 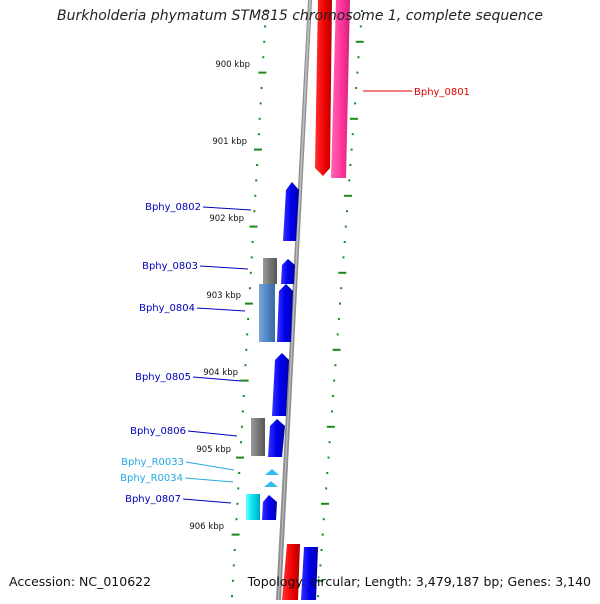 What do you see at coordinates (232, 65) in the screenshot?
I see `ruler-label: 900 kbp` at bounding box center [232, 65].